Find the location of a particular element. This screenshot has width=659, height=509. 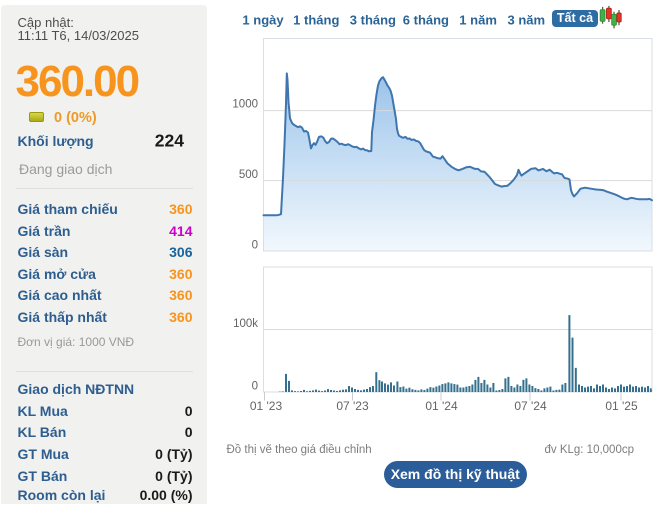

svg-text: 1000 is located at coordinates (245, 105).